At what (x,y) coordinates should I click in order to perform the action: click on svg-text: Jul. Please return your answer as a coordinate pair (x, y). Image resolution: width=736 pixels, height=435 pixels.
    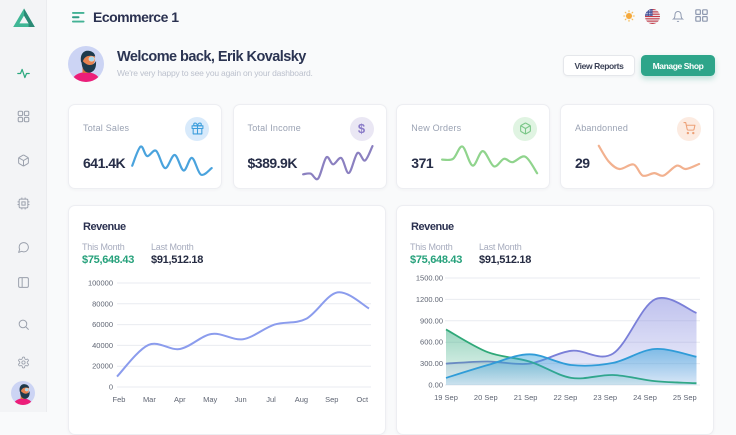
    Looking at the image, I should click on (271, 399).